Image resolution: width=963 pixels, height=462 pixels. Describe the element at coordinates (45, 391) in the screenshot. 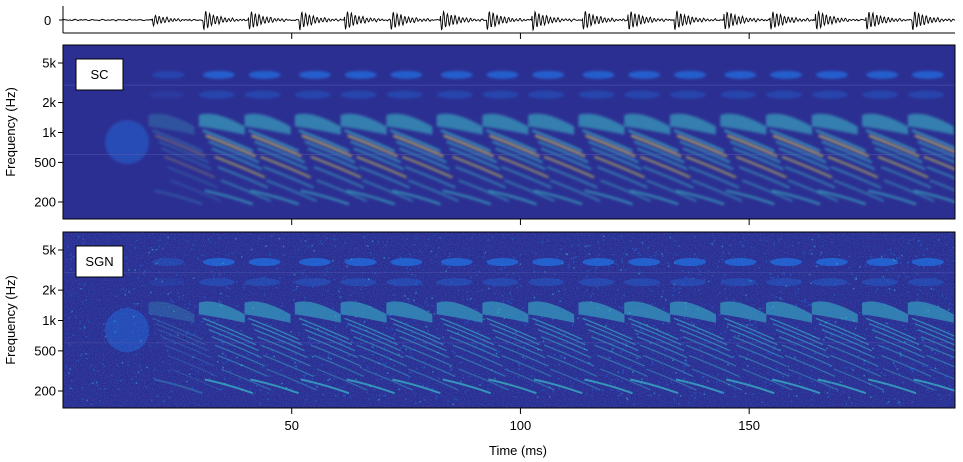

I see `sgn-ytick-label: 200` at that location.